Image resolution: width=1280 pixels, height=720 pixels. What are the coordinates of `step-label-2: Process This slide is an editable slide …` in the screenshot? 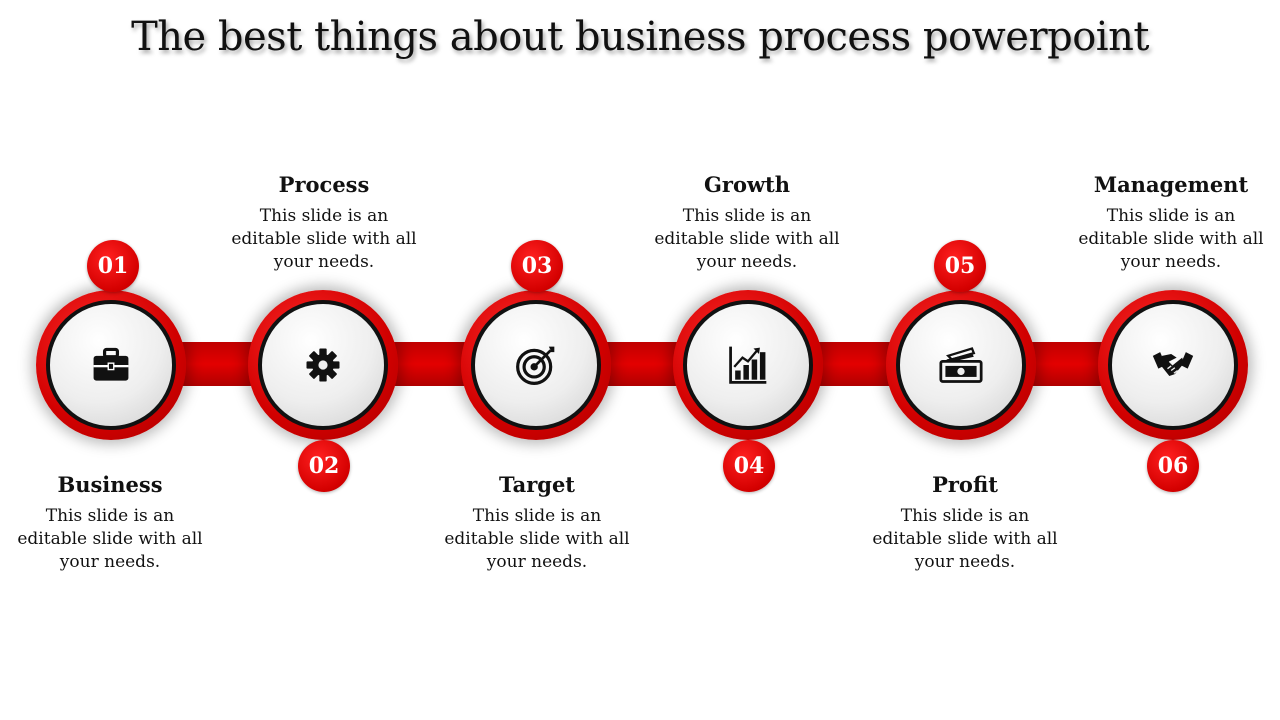 It's located at (324, 223).